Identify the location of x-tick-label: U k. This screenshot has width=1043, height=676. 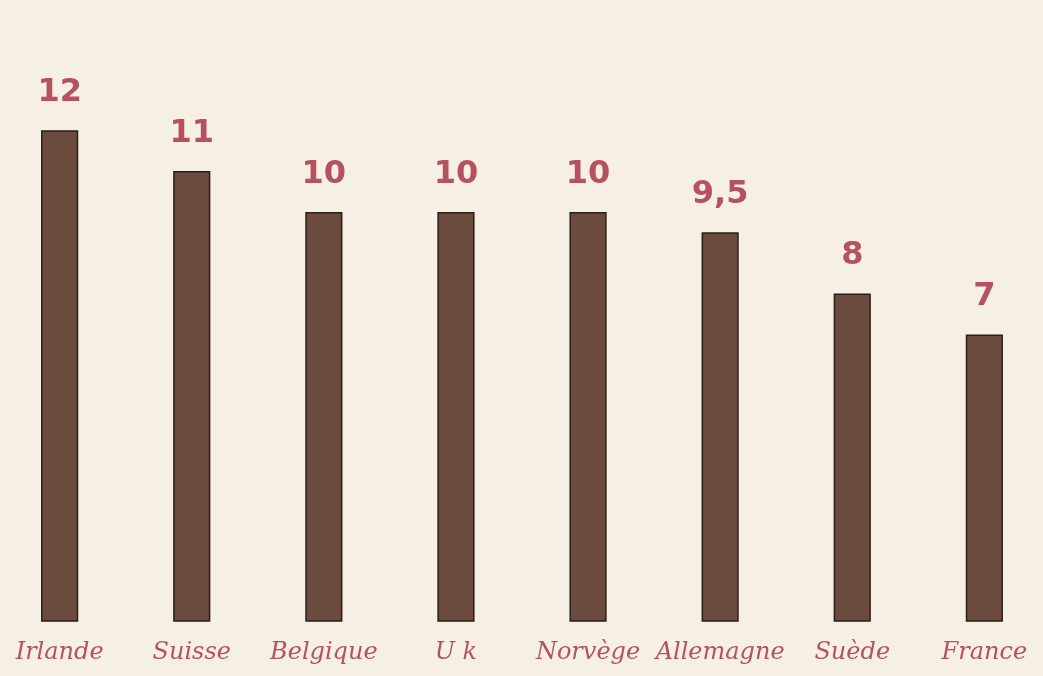
(456, 650).